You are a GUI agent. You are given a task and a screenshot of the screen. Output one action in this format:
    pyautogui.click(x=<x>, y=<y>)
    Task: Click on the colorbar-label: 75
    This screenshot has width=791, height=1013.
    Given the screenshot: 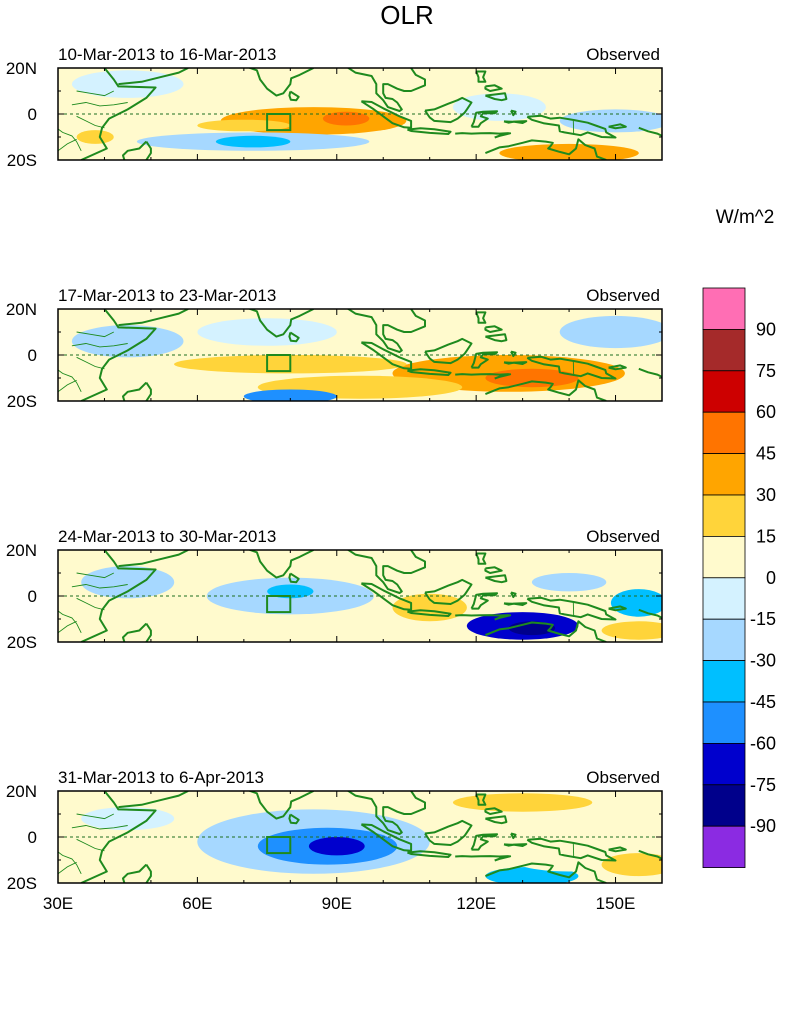 What is the action you would take?
    pyautogui.click(x=766, y=371)
    